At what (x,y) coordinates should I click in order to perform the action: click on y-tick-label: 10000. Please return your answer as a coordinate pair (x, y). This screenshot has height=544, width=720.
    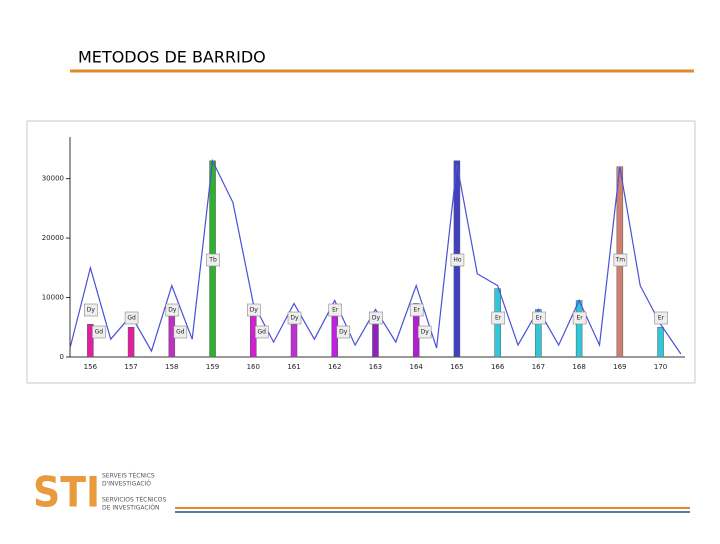
    Looking at the image, I should click on (53, 298).